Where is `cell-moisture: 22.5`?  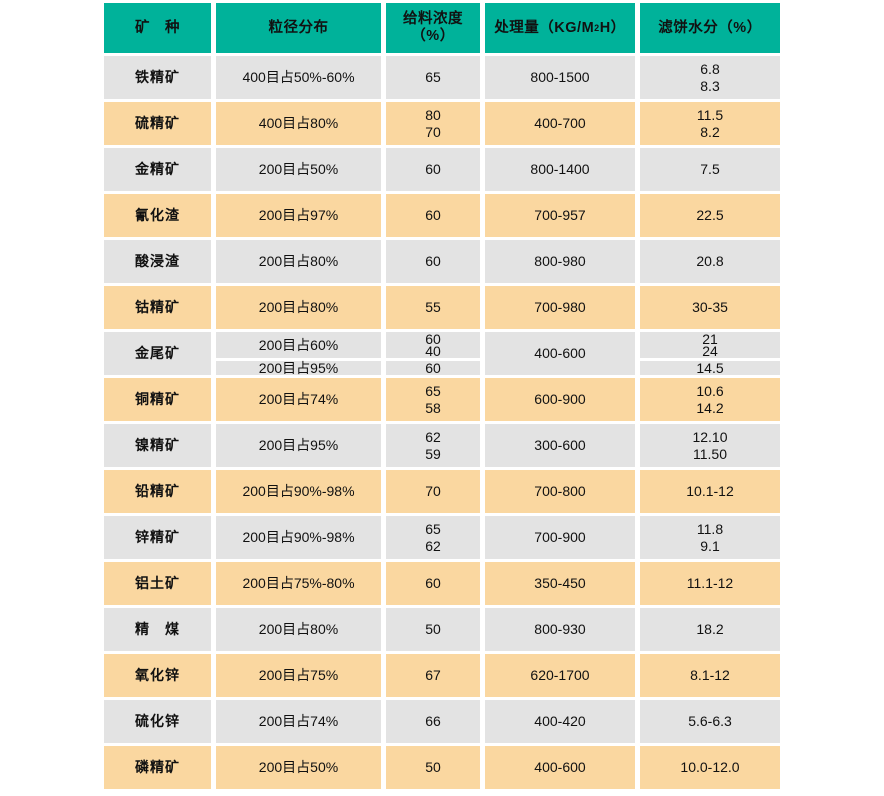
cell-moisture: 22.5 is located at coordinates (710, 215).